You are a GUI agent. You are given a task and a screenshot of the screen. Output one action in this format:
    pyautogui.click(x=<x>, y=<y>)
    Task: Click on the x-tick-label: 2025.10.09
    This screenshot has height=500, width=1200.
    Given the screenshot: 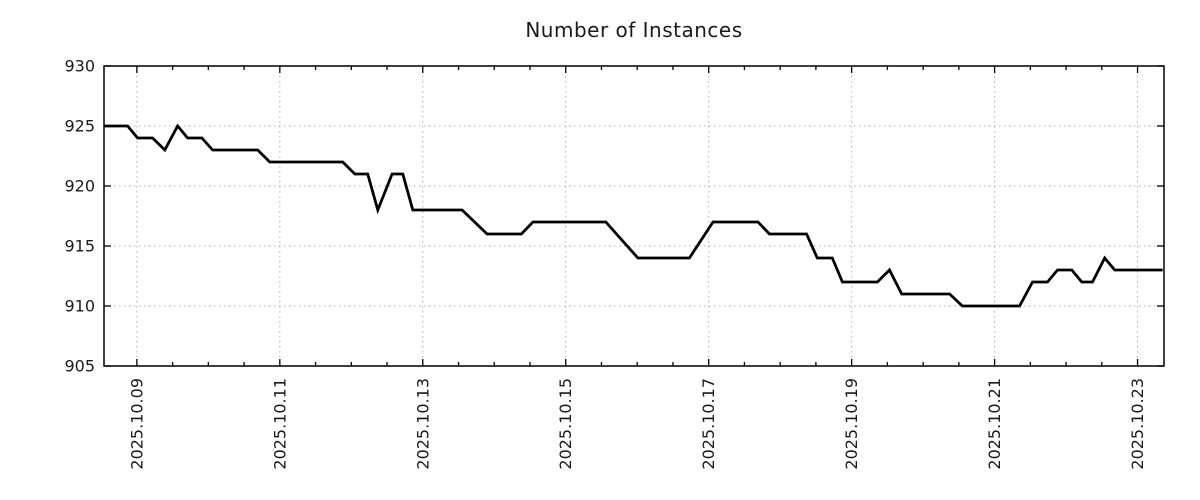 What is the action you would take?
    pyautogui.click(x=136, y=424)
    